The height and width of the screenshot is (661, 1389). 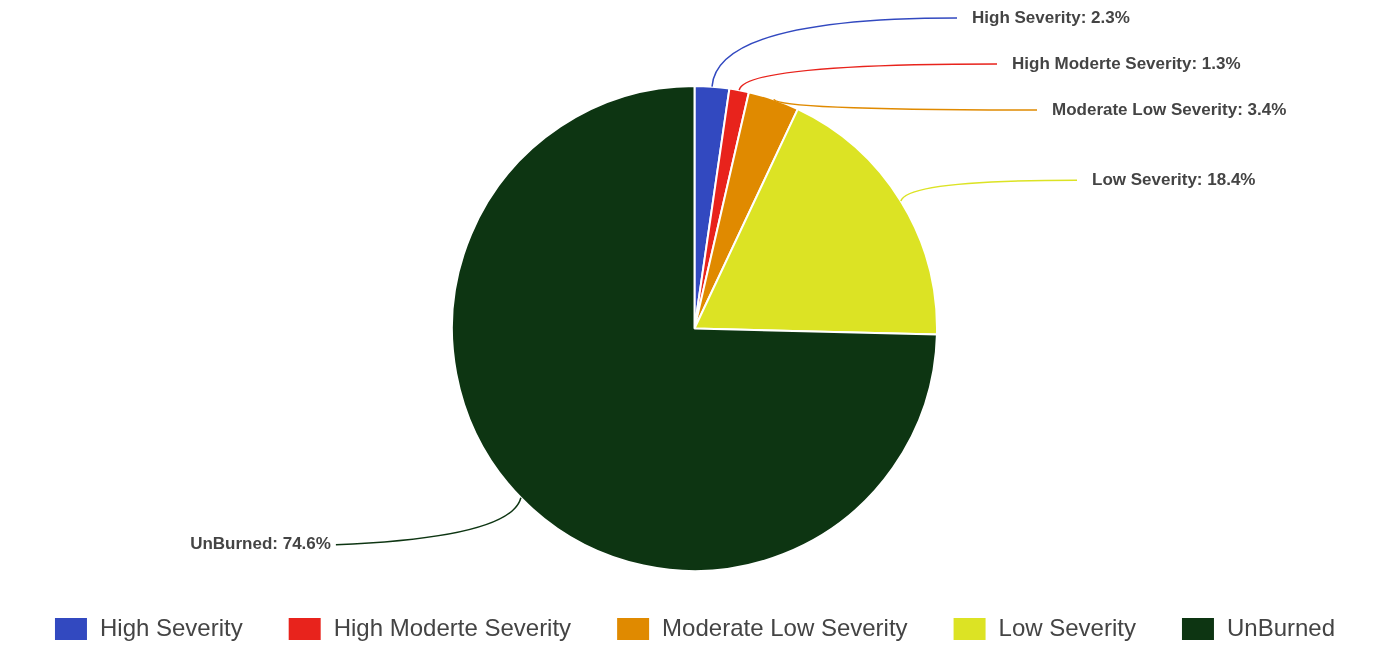 What do you see at coordinates (1174, 179) in the screenshot?
I see `data-label: Low Severity: 18.4%` at bounding box center [1174, 179].